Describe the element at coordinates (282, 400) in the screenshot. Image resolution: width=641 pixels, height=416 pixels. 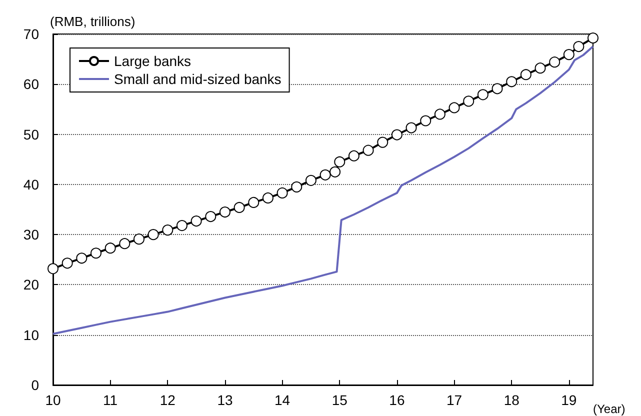
I see `x-tick-label: 14` at that location.